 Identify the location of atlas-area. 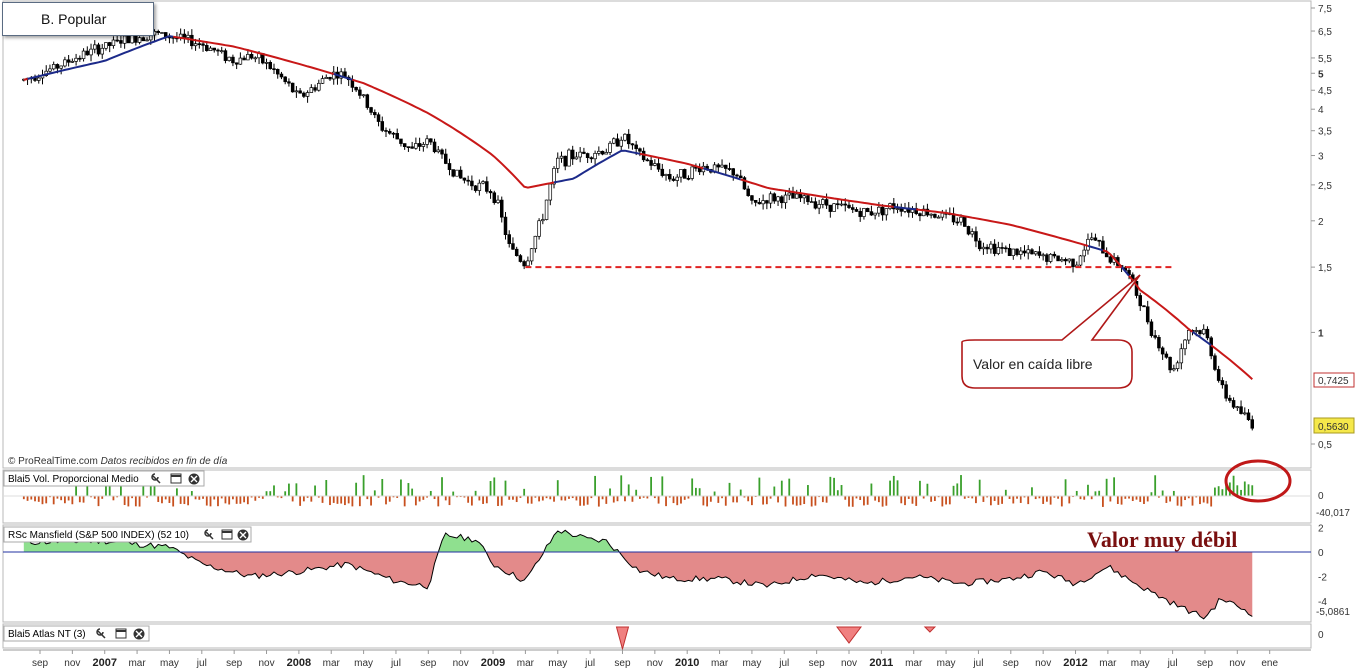
(776, 638).